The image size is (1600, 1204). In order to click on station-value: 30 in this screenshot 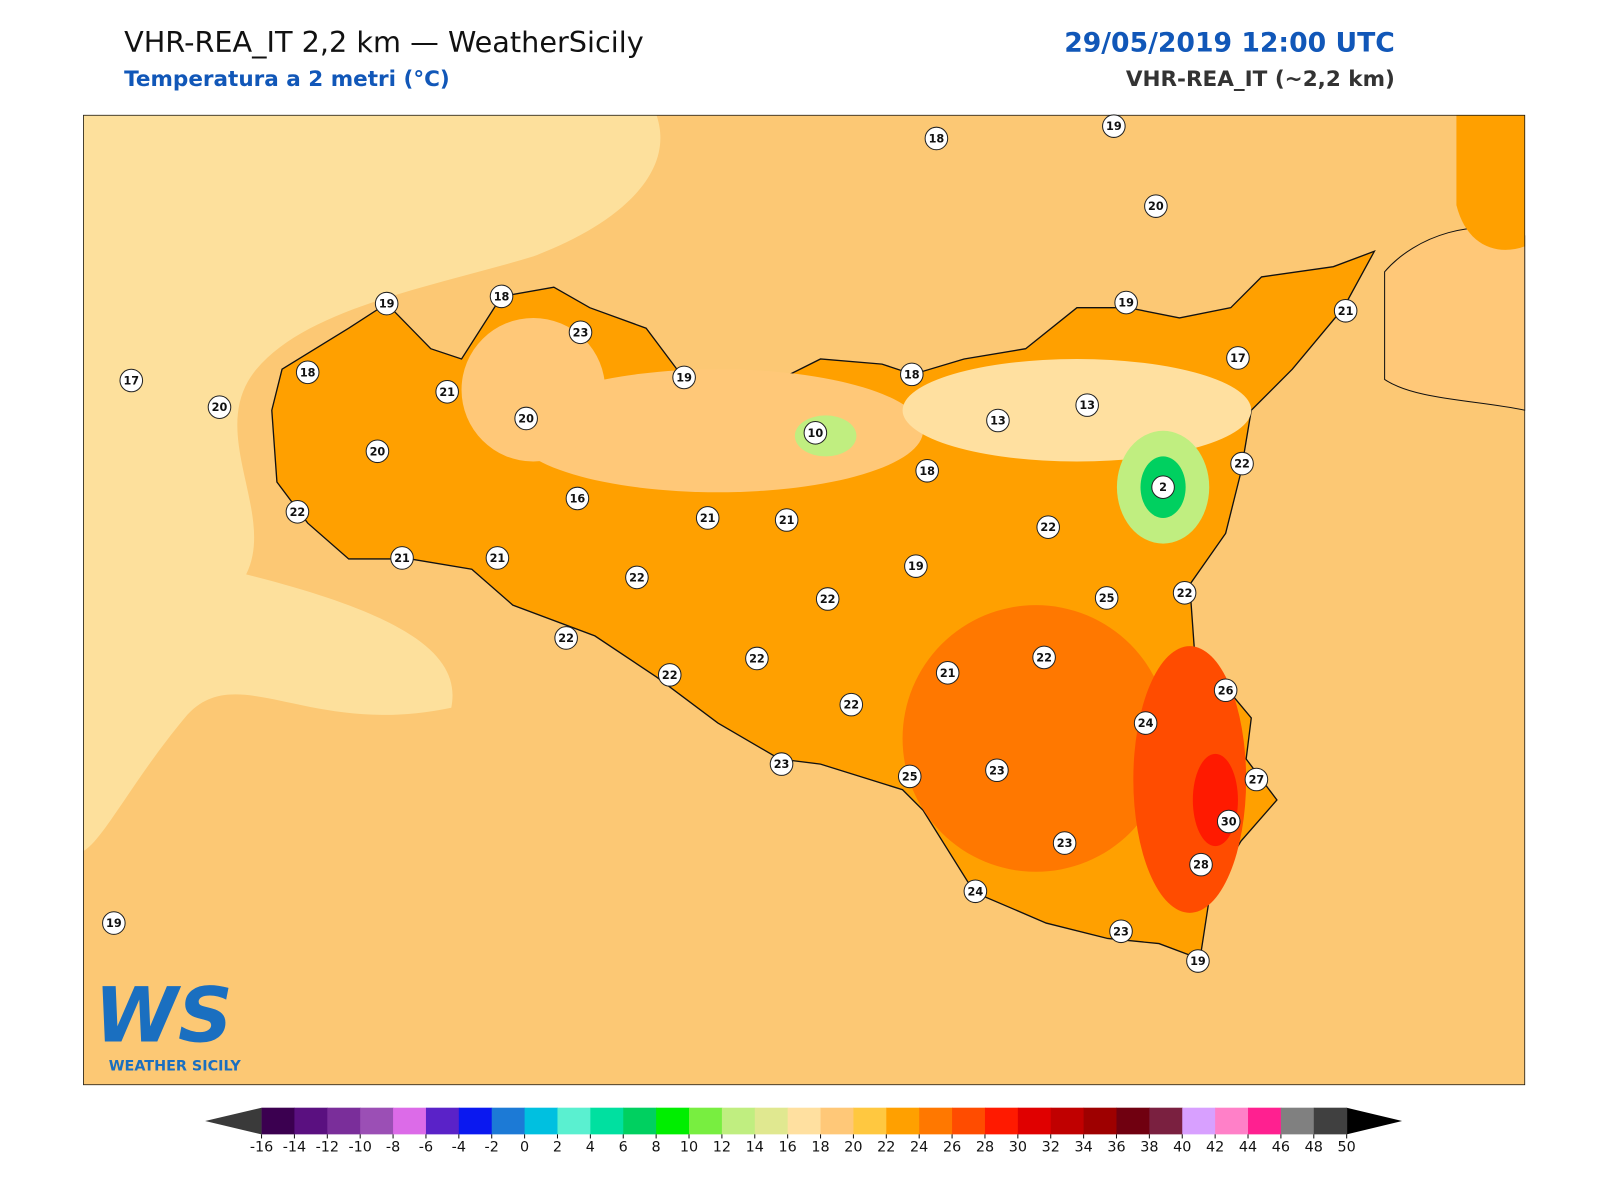, I will do `click(1229, 822)`.